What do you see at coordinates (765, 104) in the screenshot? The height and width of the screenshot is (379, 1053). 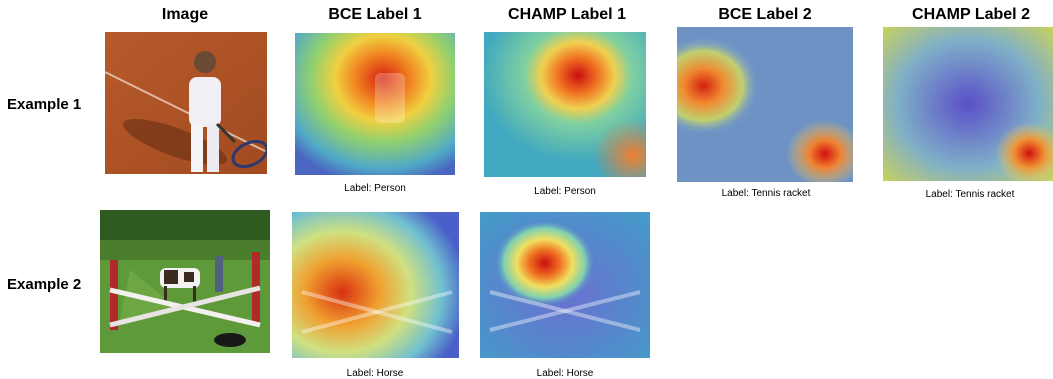 I see `example-1-bce-label-2-heatmap` at bounding box center [765, 104].